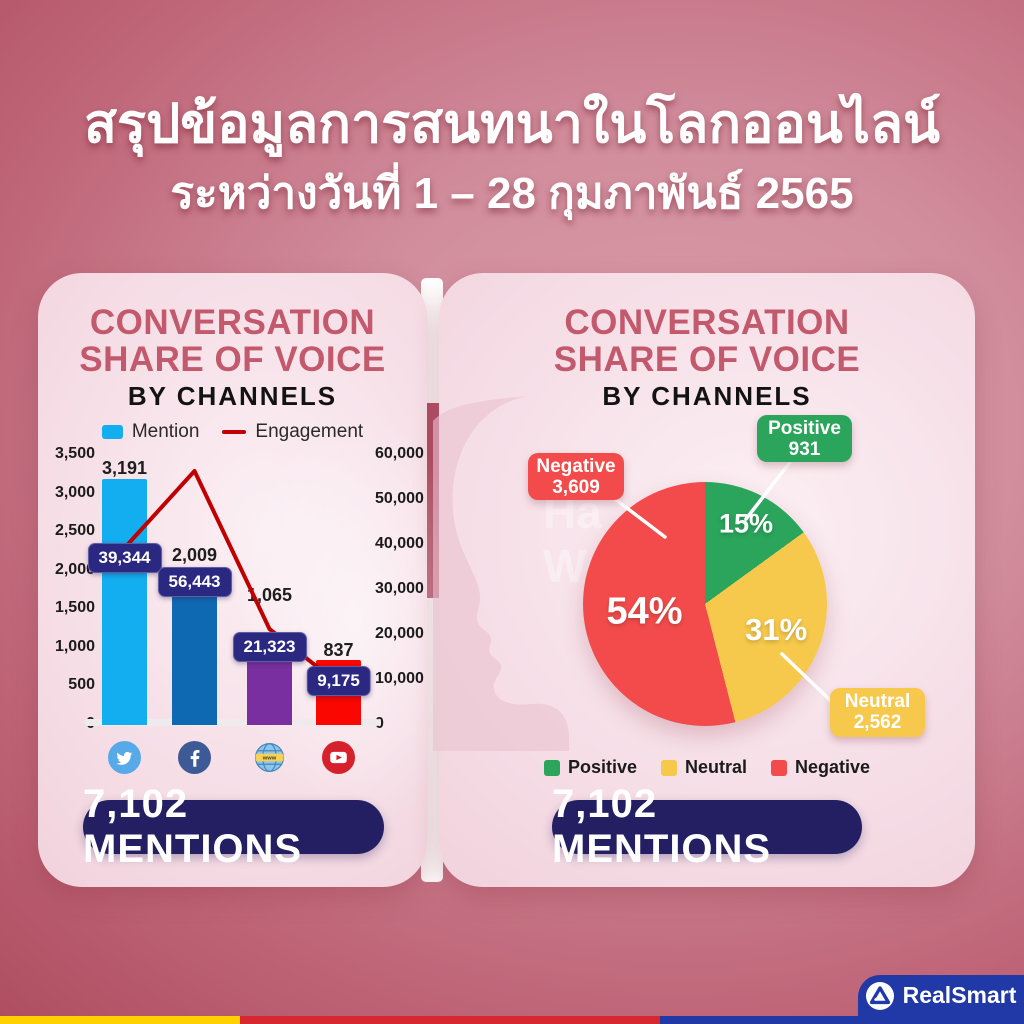 The width and height of the screenshot is (1024, 1024). Describe the element at coordinates (511, 124) in the screenshot. I see `main-title-thai: สรุปข้อมูลการสนทนาในโลกออนไลน์` at that location.